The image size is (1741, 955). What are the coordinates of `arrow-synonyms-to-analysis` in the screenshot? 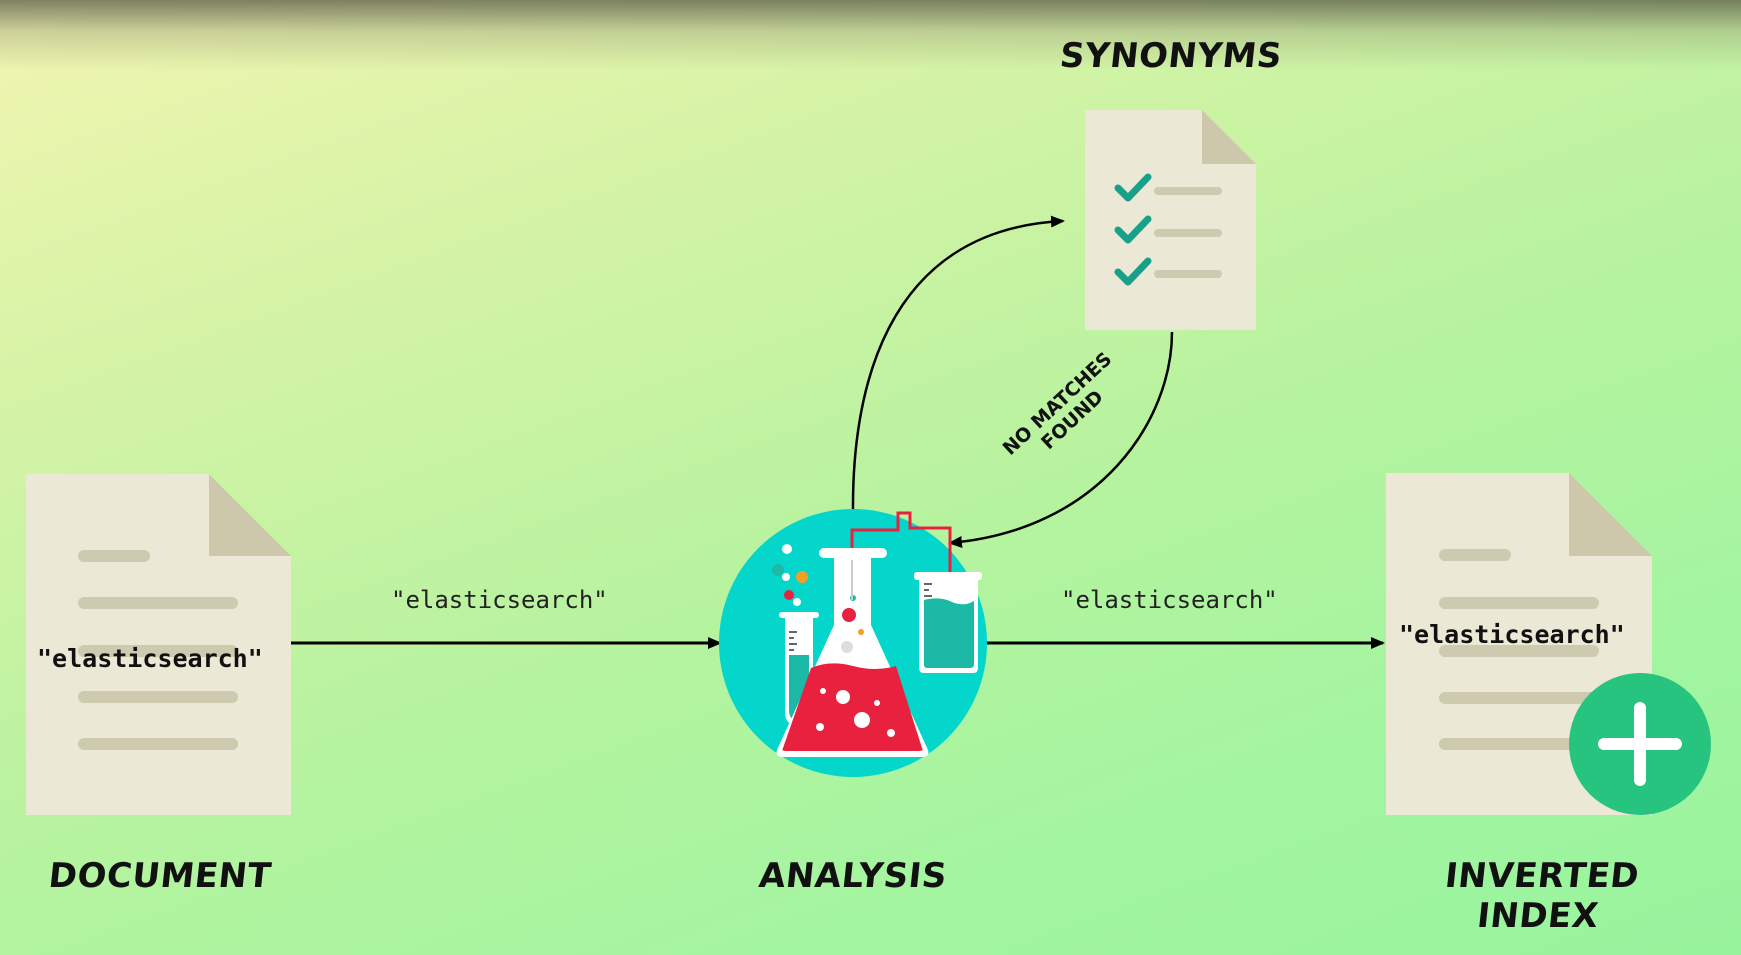 It's located at (1061, 439).